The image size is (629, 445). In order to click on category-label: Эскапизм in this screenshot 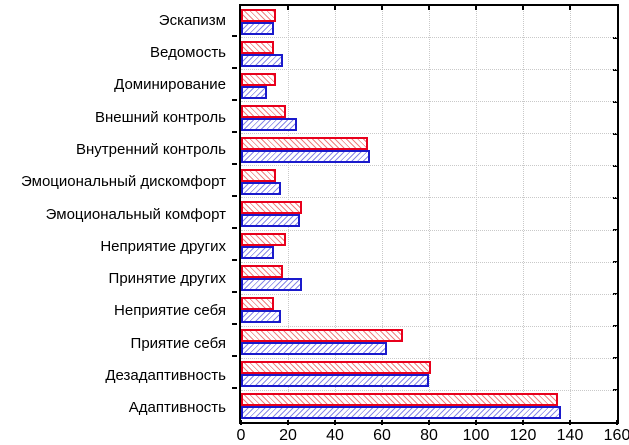, I will do `click(192, 20)`.